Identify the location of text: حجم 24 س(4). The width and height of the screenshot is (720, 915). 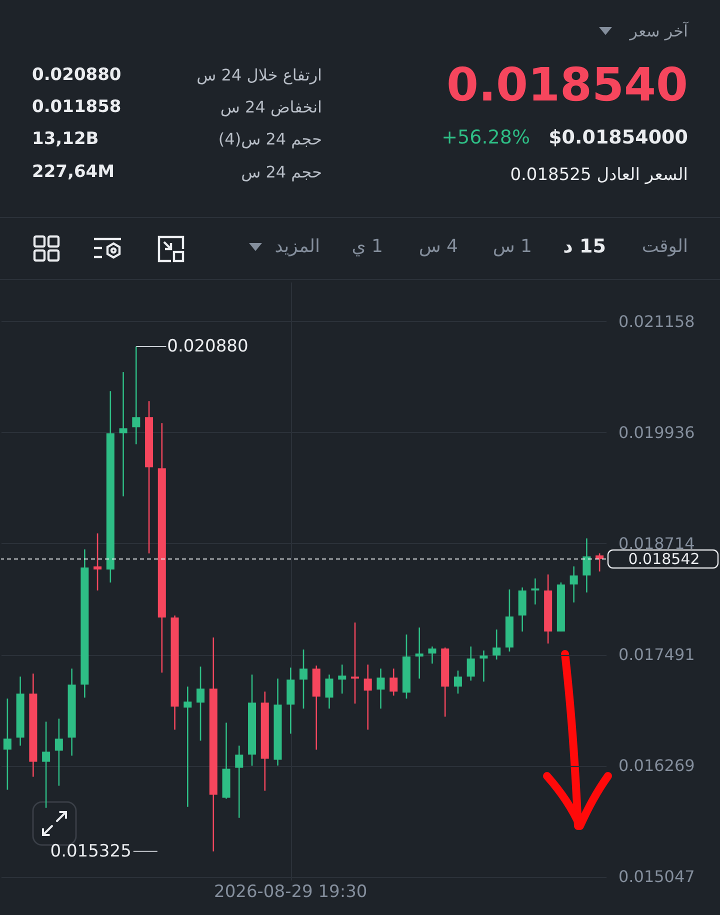
(270, 139).